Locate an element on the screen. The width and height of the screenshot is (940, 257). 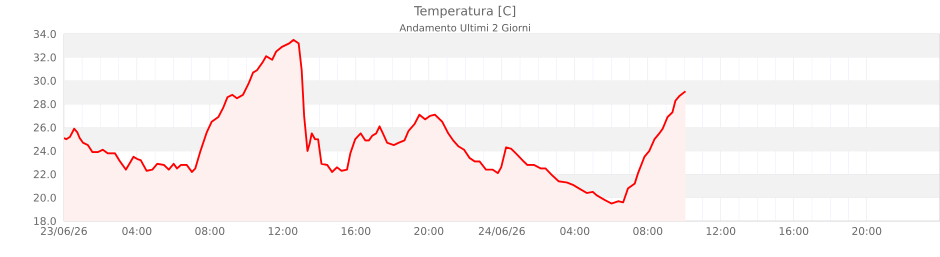
chart-subtitle: Andamento Ultimi 2 Giorni is located at coordinates (465, 28).